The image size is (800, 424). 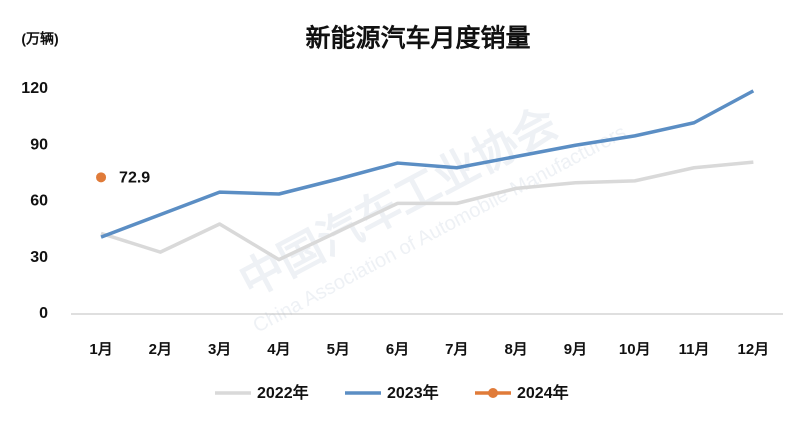 I want to click on x-tick-label: 7月, so click(x=456, y=349).